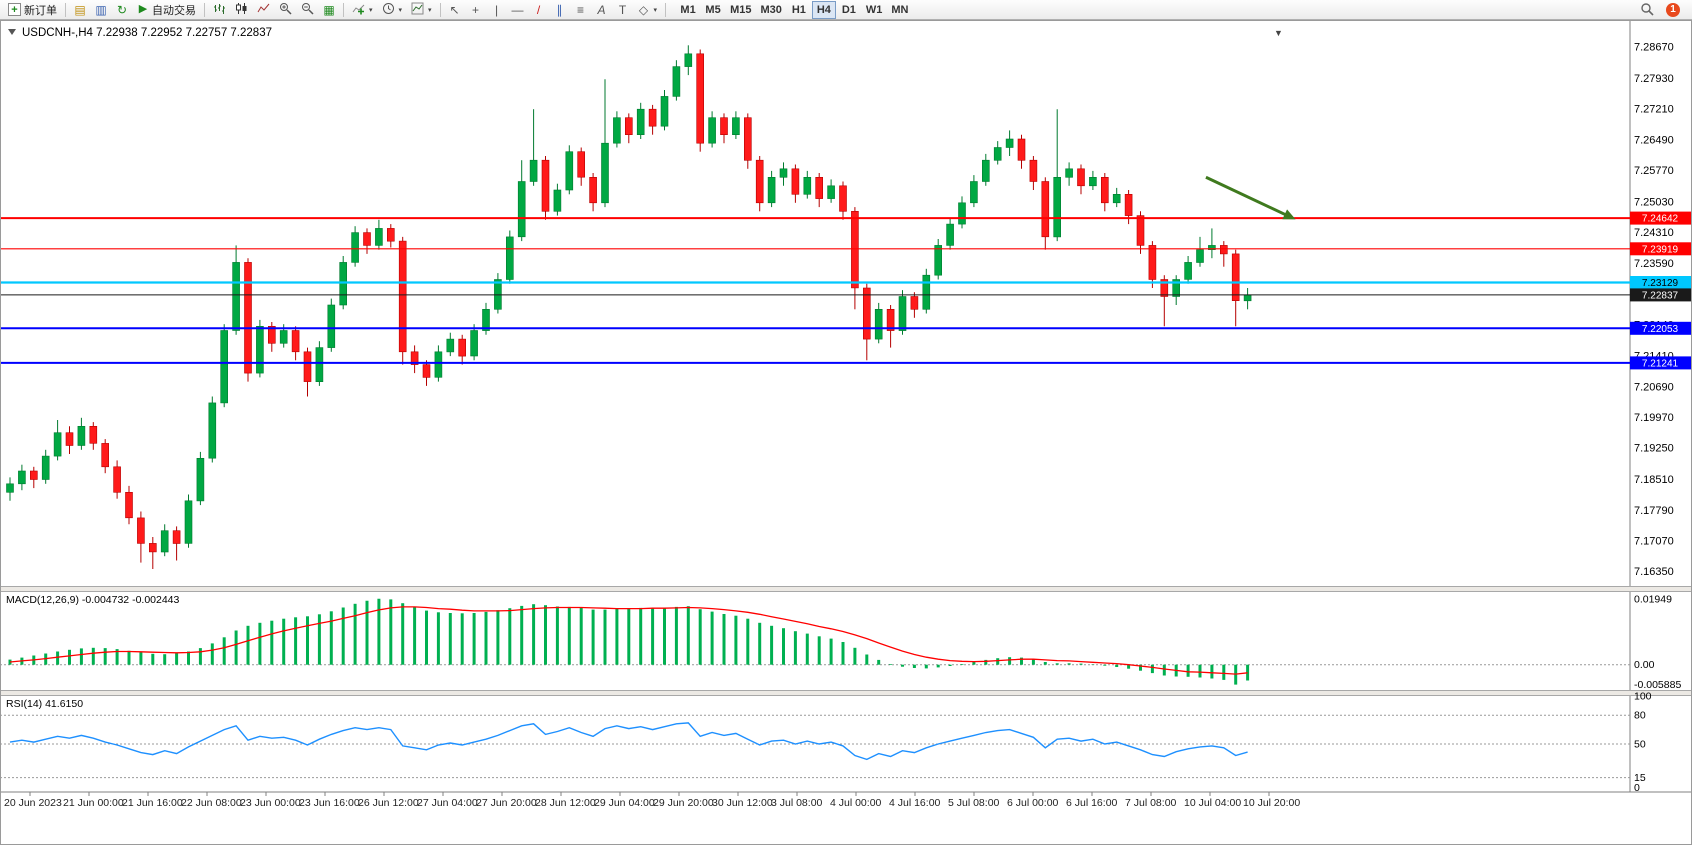  I want to click on timeframe-m1-button: M1, so click(688, 10).